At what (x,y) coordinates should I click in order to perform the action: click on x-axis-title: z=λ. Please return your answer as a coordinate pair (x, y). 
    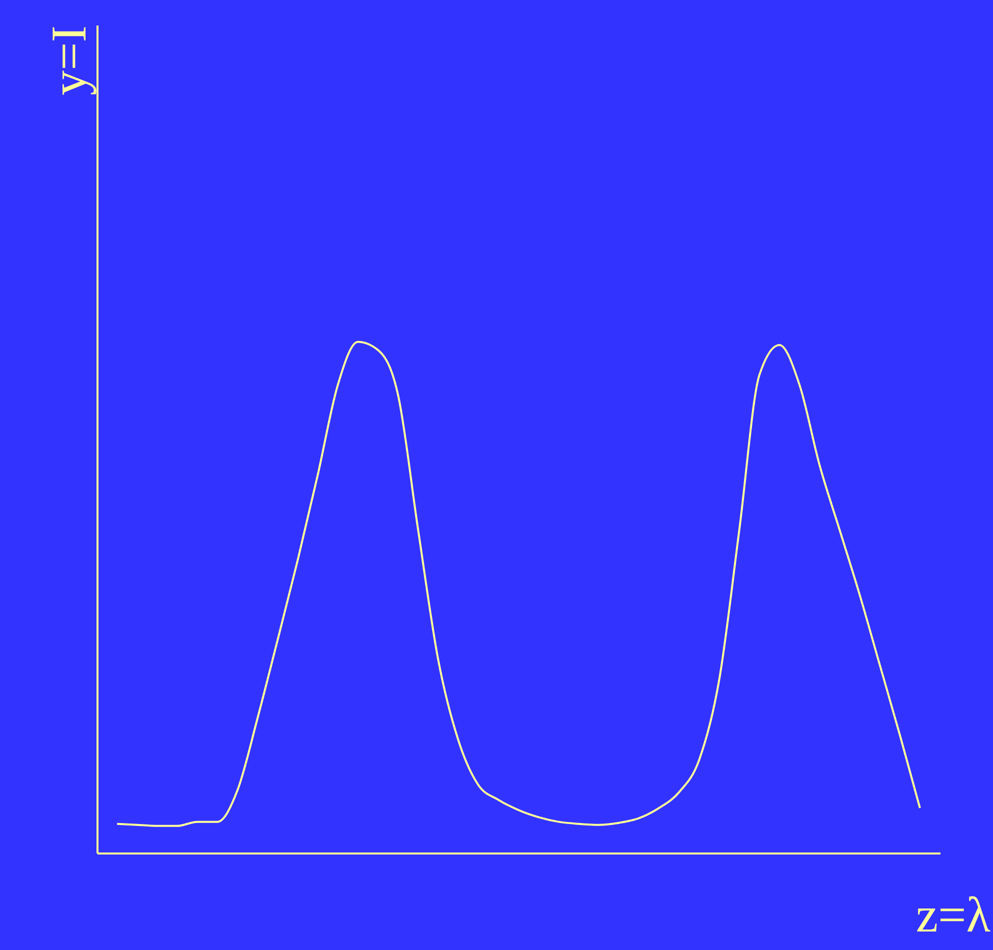
    Looking at the image, I should click on (953, 914).